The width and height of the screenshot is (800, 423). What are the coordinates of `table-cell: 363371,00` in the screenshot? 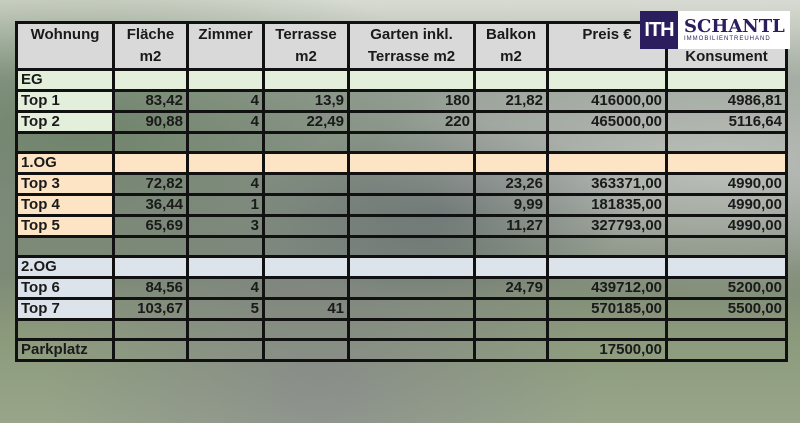 It's located at (607, 184).